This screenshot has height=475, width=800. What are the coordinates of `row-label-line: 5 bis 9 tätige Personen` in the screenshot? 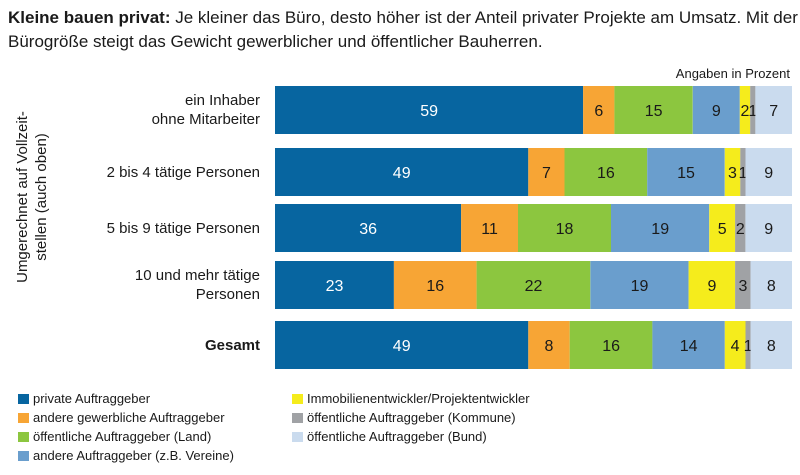 It's located at (183, 228).